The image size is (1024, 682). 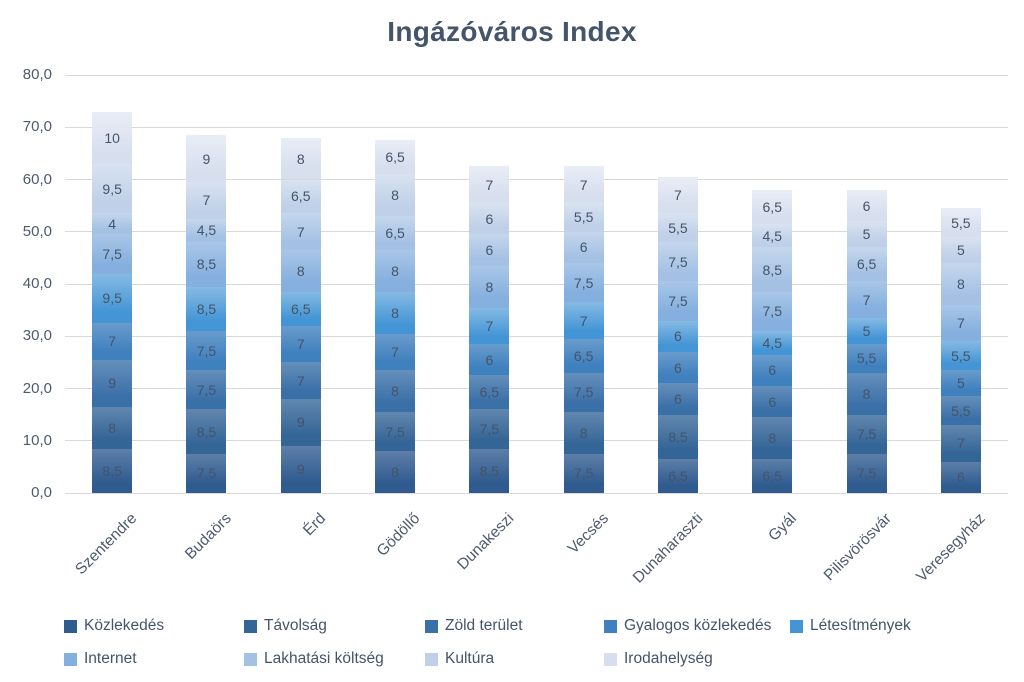 What do you see at coordinates (300, 469) in the screenshot?
I see `bar-segment-k-zleked-s: 9` at bounding box center [300, 469].